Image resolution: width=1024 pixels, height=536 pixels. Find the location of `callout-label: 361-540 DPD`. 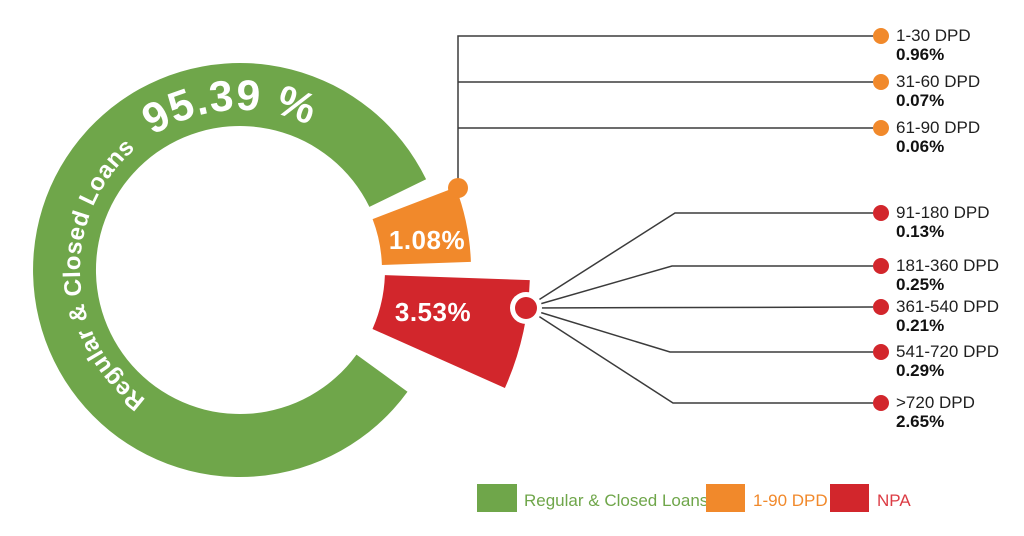

callout-label: 361-540 DPD is located at coordinates (947, 306).